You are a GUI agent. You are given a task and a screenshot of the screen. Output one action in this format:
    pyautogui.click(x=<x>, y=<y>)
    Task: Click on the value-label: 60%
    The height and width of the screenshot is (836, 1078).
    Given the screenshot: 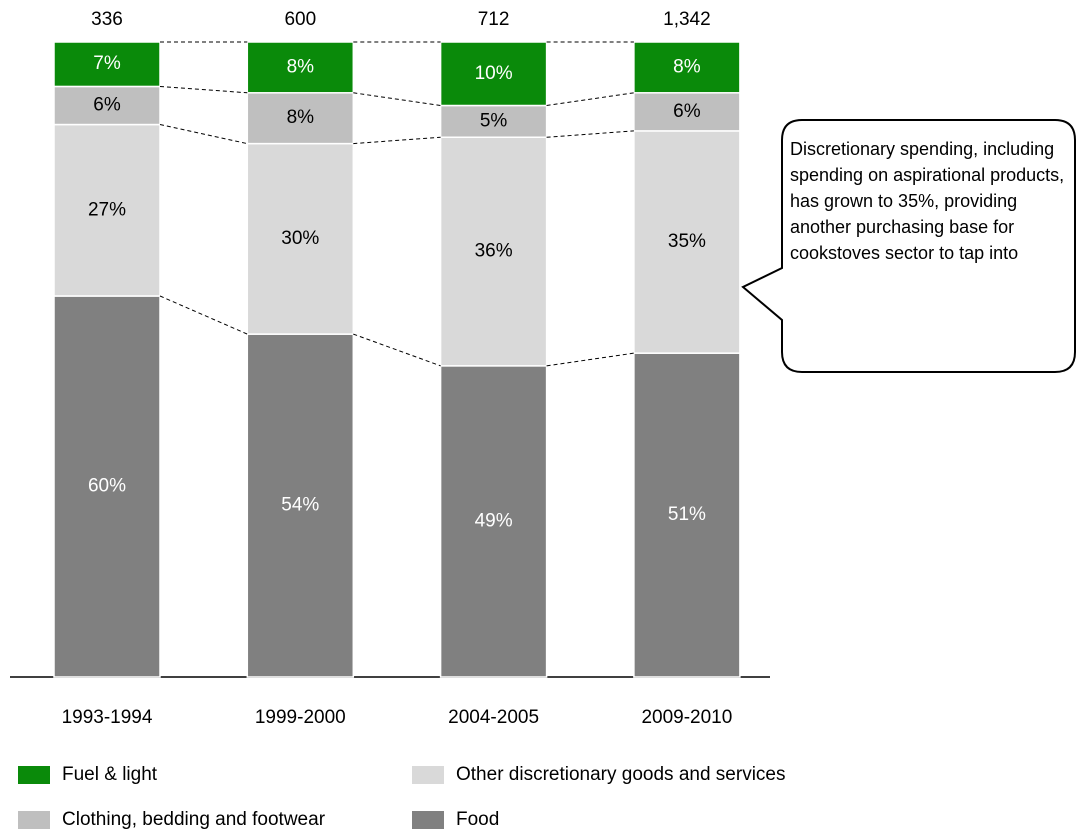 What is the action you would take?
    pyautogui.click(x=107, y=486)
    